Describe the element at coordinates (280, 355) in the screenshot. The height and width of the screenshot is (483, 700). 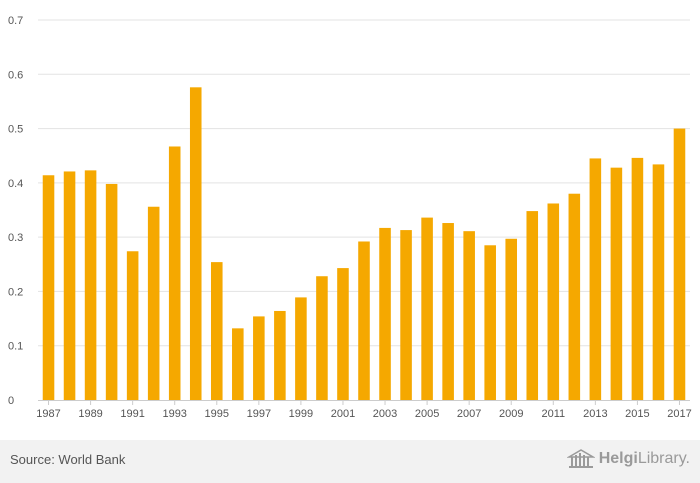
I see `bar-1998` at that location.